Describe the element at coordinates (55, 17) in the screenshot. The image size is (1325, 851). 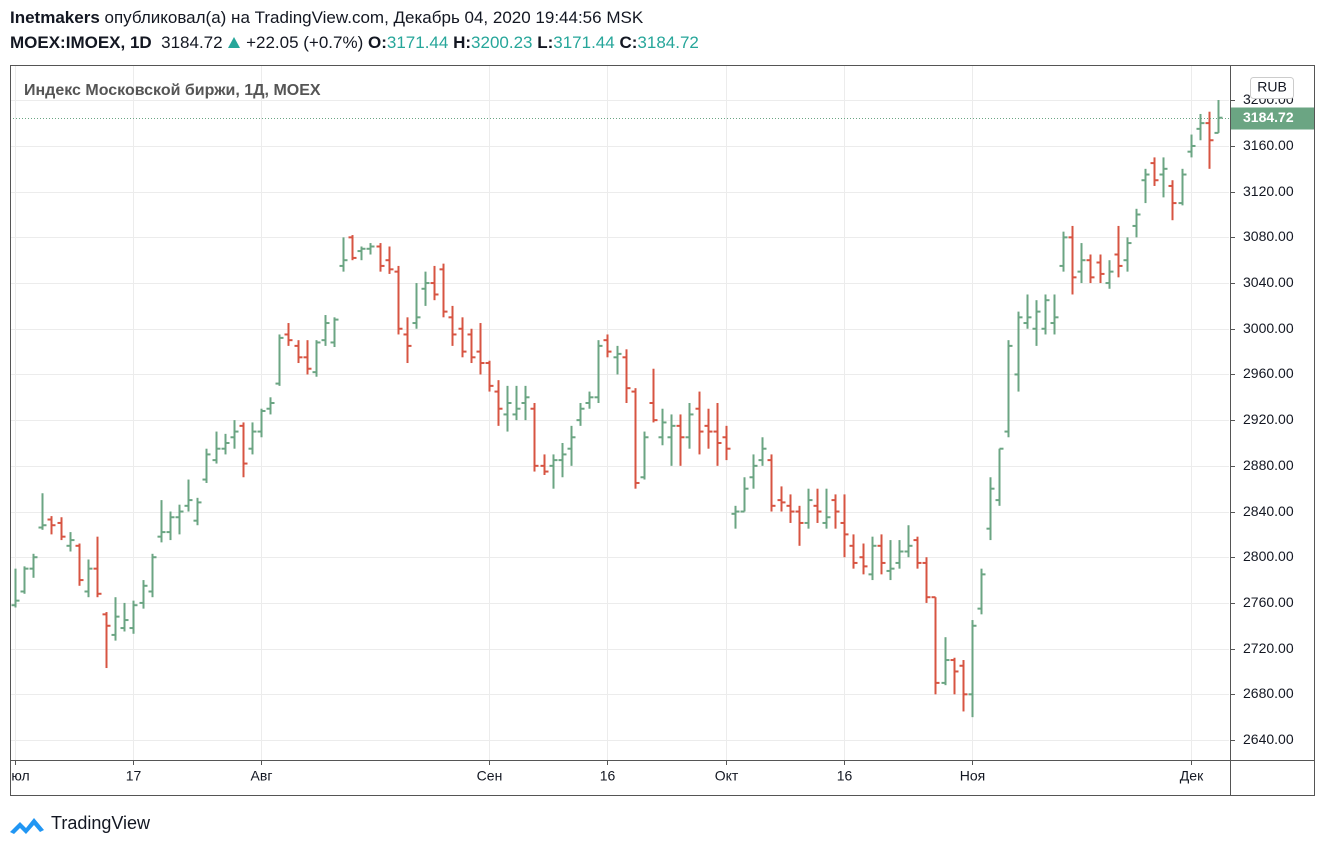
I see `author: Inetmakers` at that location.